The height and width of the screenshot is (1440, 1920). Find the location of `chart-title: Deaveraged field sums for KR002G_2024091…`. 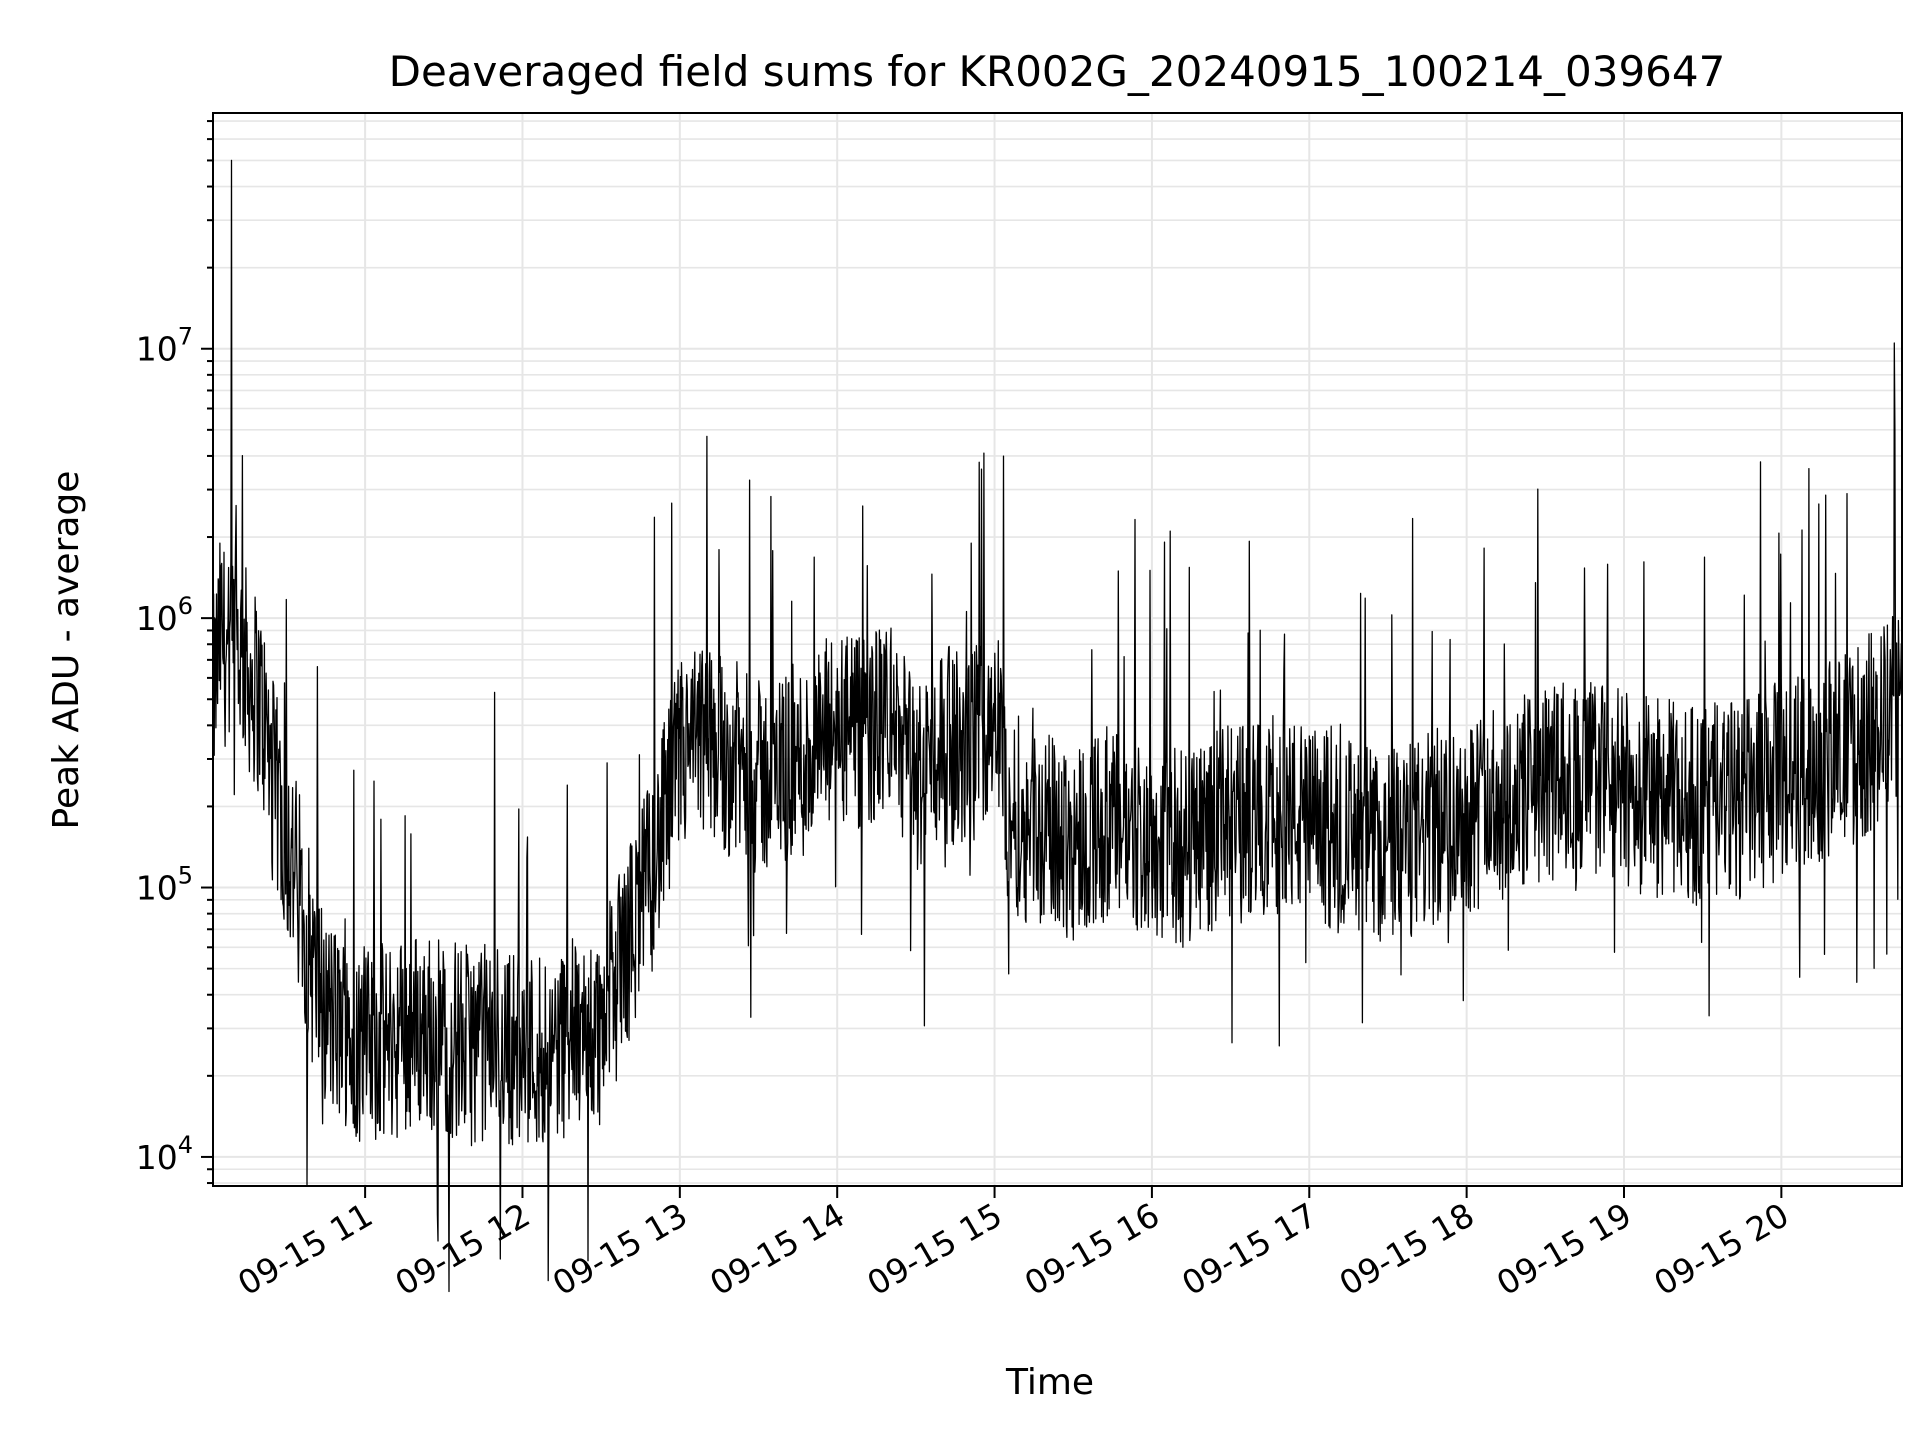

chart-title: Deaveraged field sums for KR002G_2024091… is located at coordinates (1057, 71).